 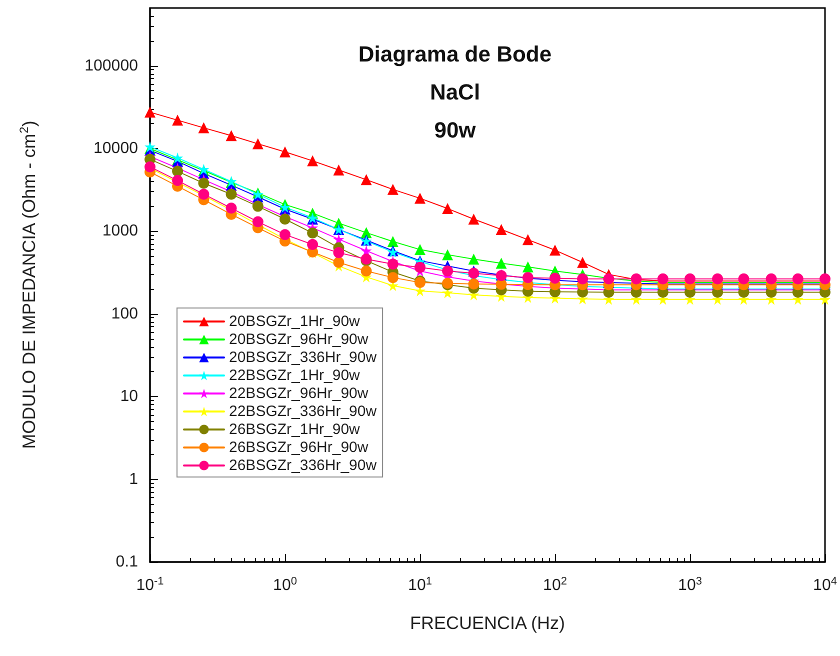 I want to click on legend-label: 20BSGZr_96Hr_90w, so click(x=298, y=339).